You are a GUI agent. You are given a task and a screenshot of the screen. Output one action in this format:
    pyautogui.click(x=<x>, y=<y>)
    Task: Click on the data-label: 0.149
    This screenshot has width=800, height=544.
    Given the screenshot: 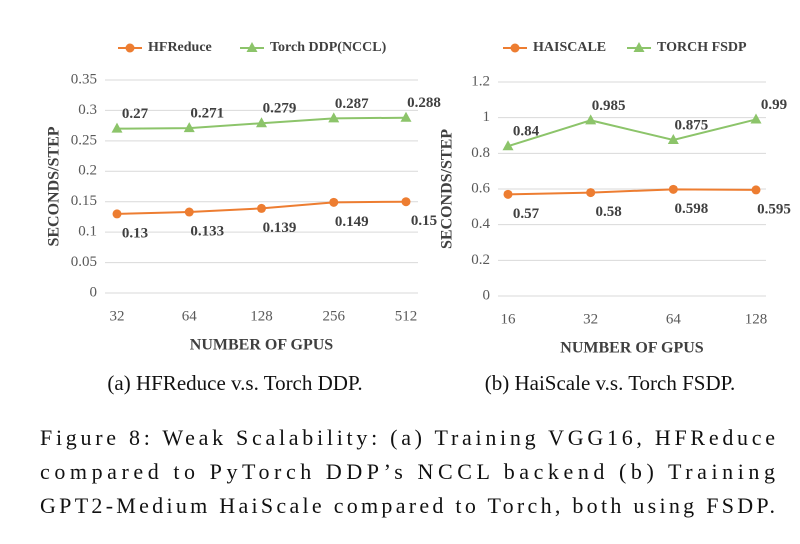 What is the action you would take?
    pyautogui.click(x=352, y=222)
    